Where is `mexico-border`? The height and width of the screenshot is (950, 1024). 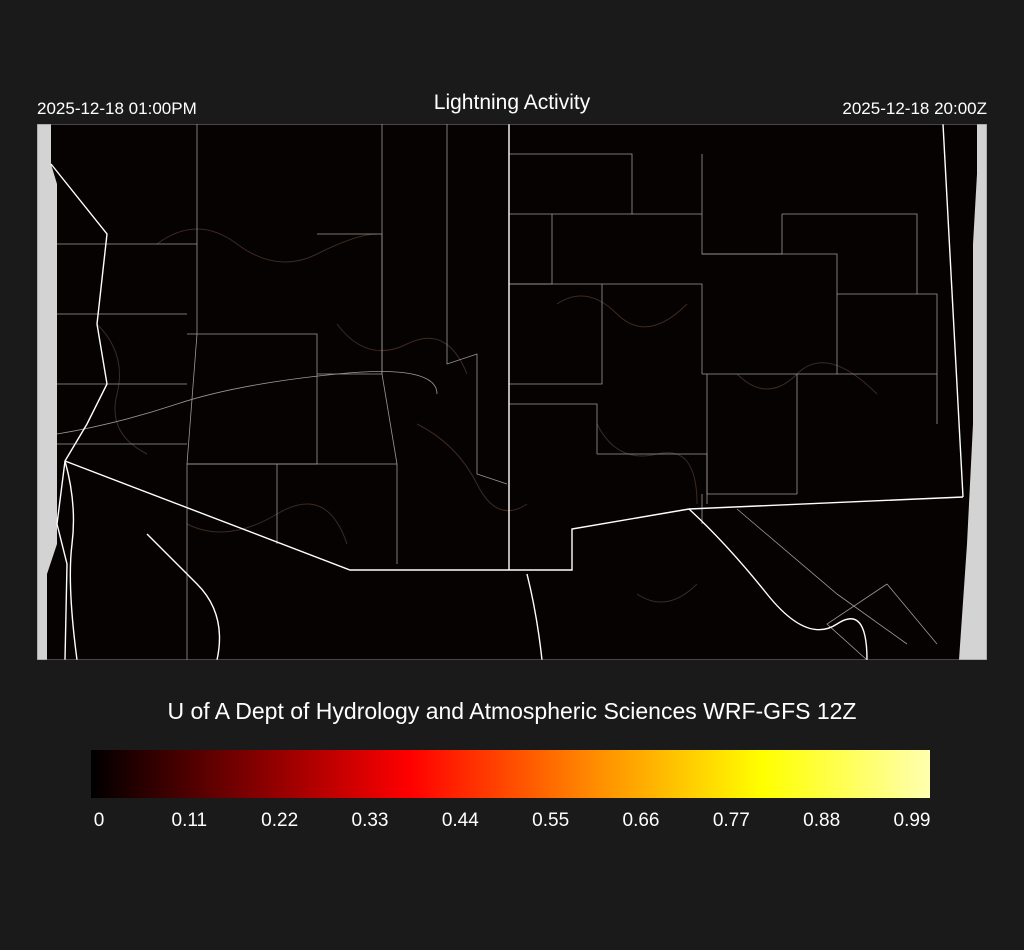
mexico-border is located at coordinates (514, 515).